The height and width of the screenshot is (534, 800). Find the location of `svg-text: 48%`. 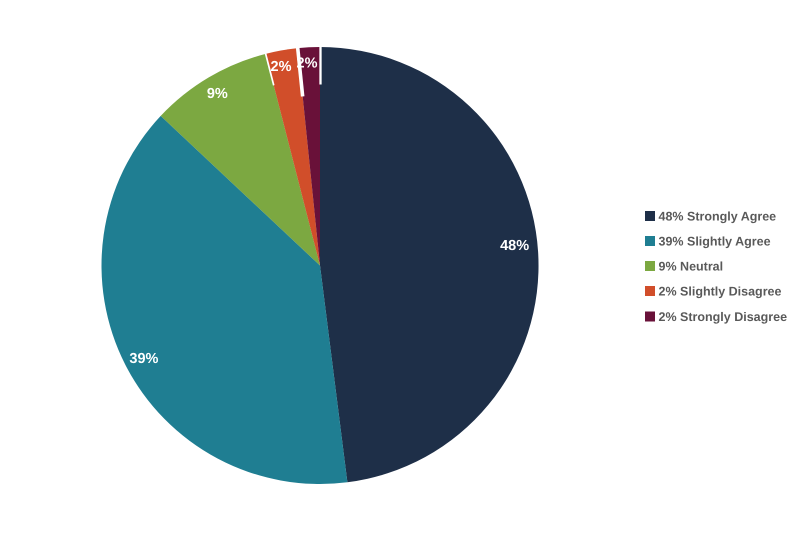

svg-text: 48% is located at coordinates (514, 246).